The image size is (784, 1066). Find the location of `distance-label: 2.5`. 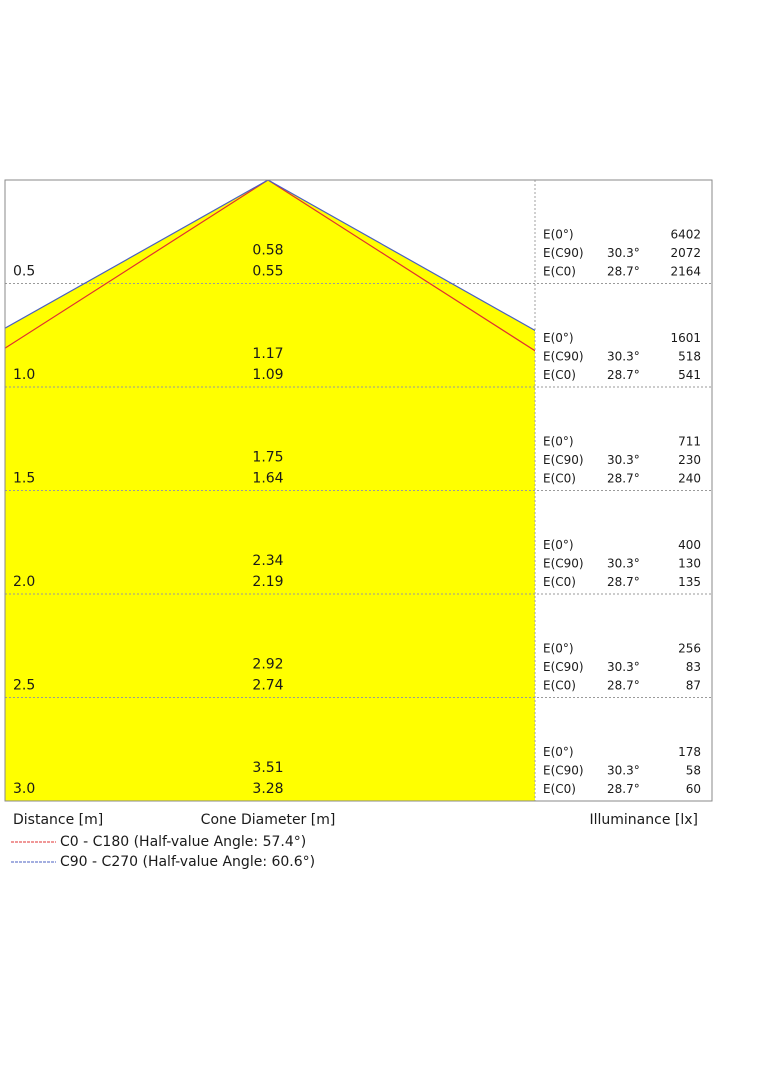

distance-label: 2.5 is located at coordinates (24, 686).